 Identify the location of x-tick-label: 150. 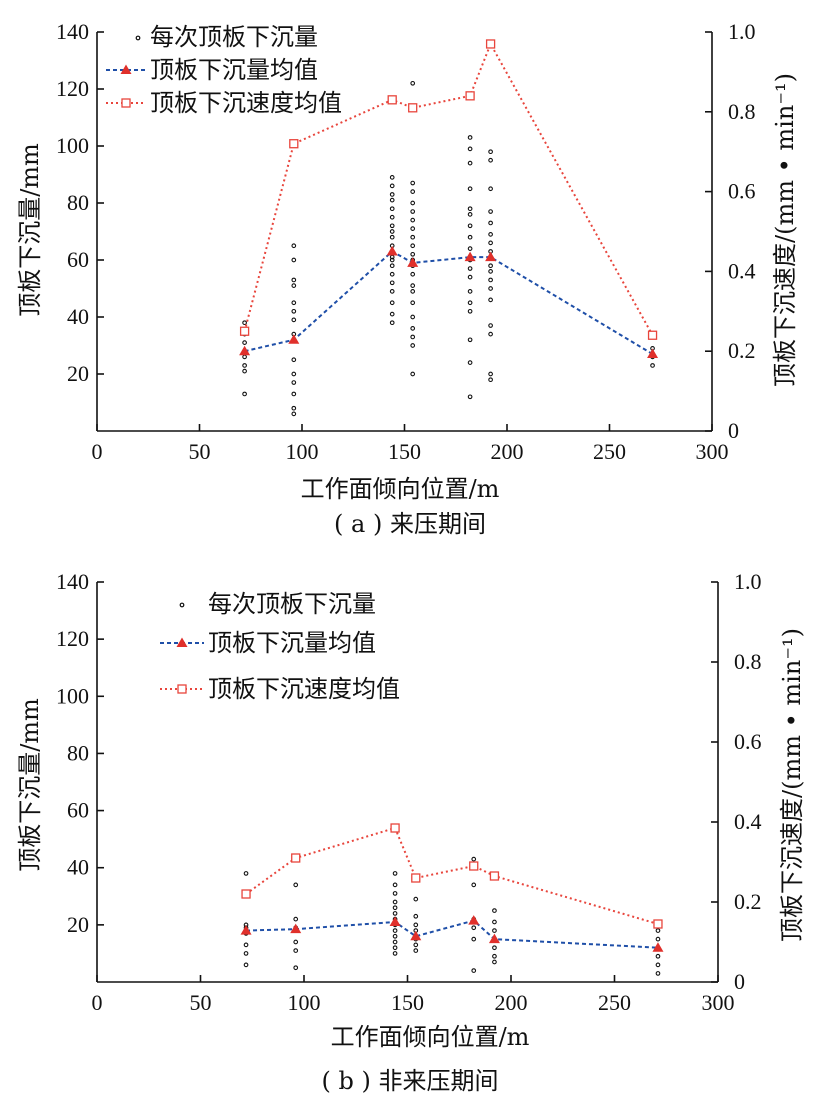
(407, 1002).